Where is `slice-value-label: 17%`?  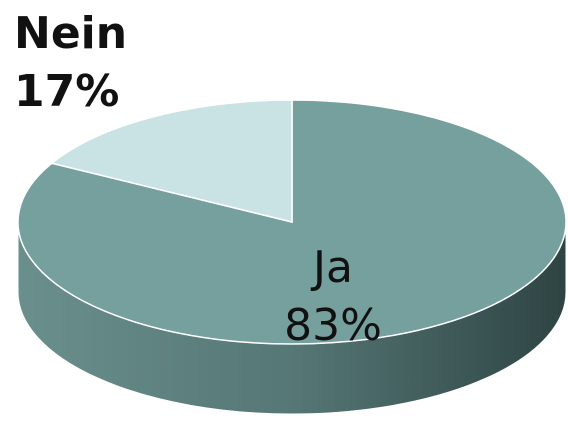 slice-value-label: 17% is located at coordinates (66, 91).